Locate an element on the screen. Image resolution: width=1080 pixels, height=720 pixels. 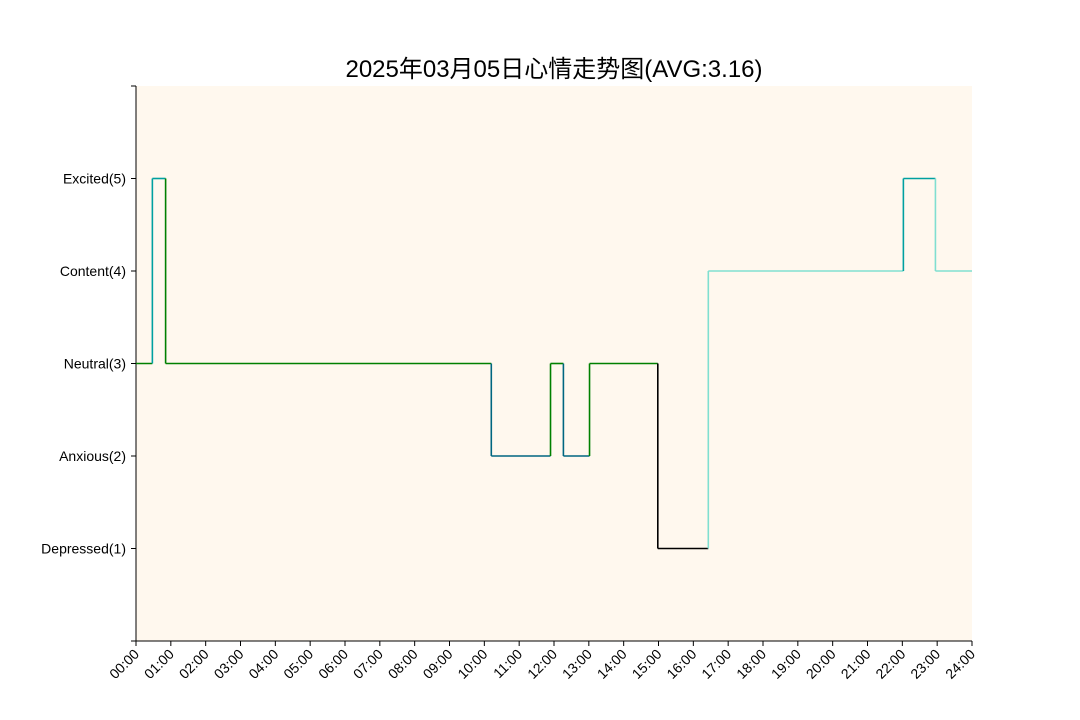
x-tick-label: 07:00 is located at coordinates (368, 664).